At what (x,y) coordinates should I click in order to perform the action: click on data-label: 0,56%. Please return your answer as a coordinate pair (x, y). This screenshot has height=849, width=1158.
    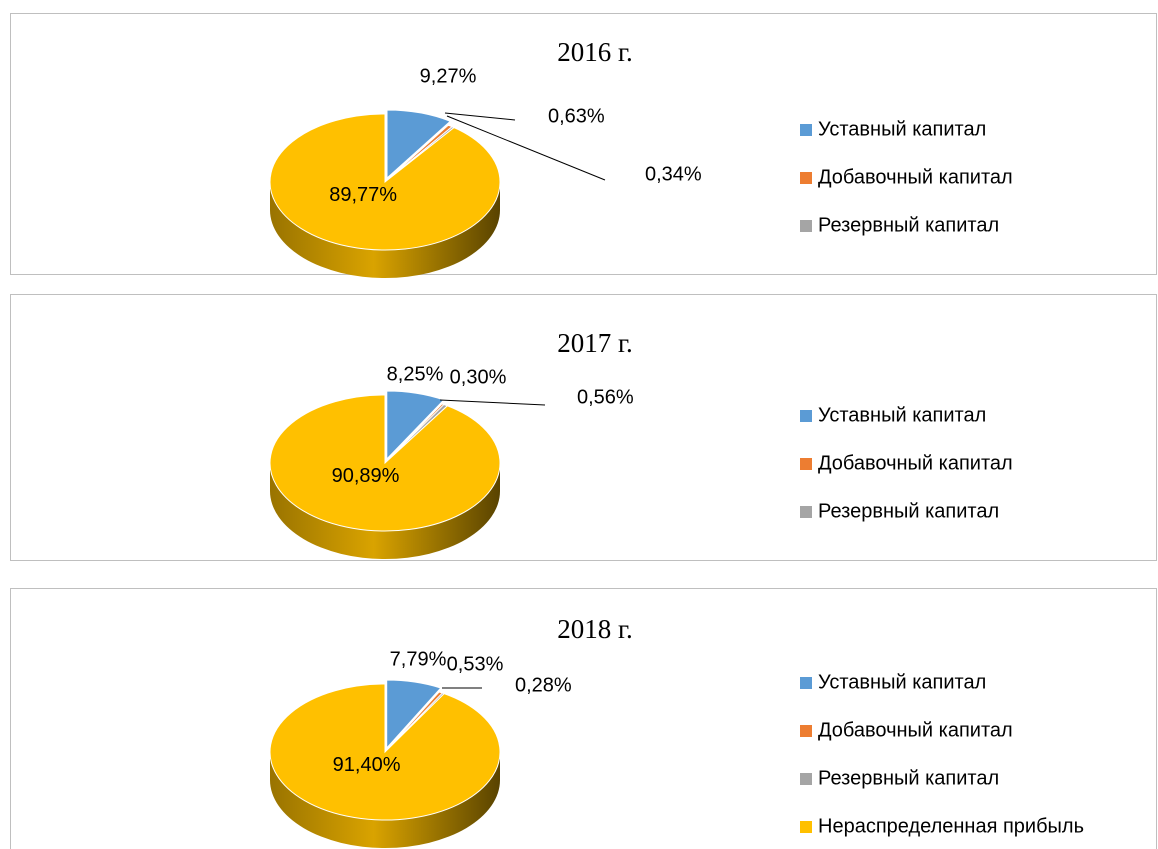
    Looking at the image, I should click on (605, 397).